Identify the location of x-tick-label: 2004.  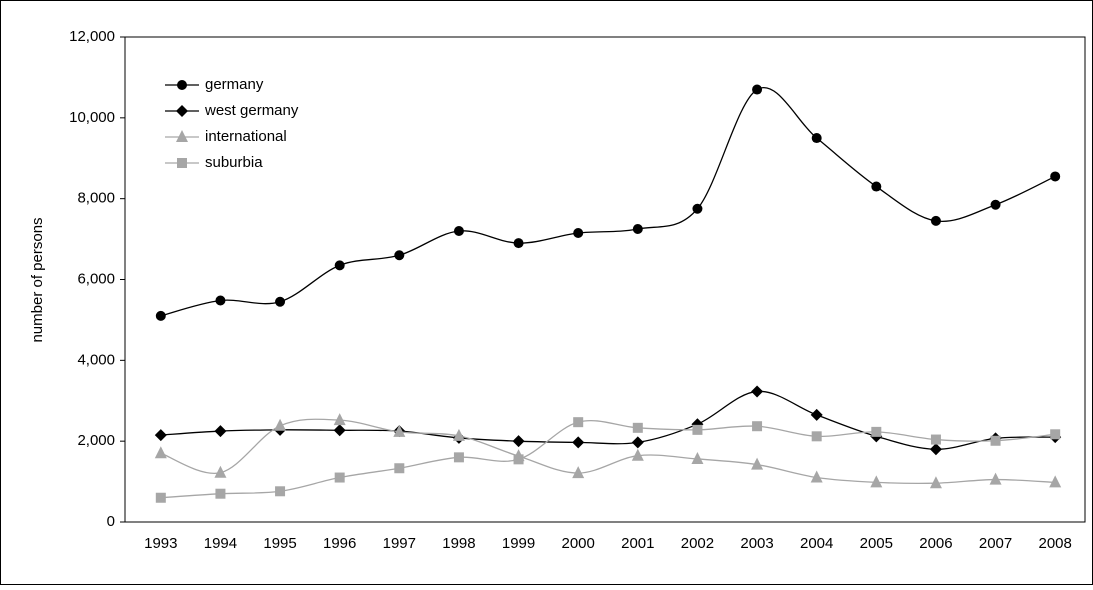
(816, 543).